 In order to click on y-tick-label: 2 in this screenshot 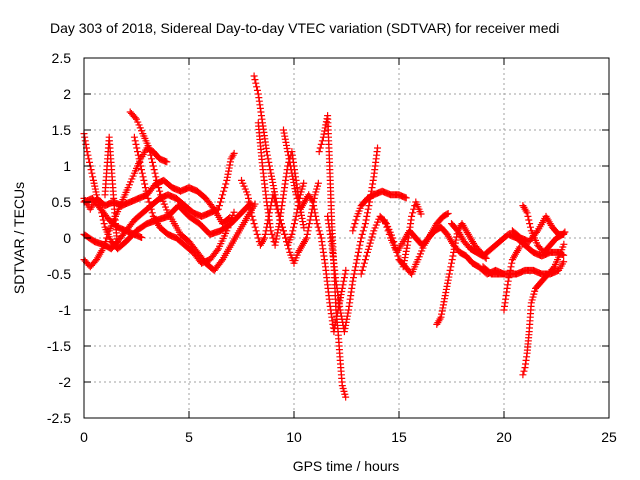, I will do `click(67, 94)`.